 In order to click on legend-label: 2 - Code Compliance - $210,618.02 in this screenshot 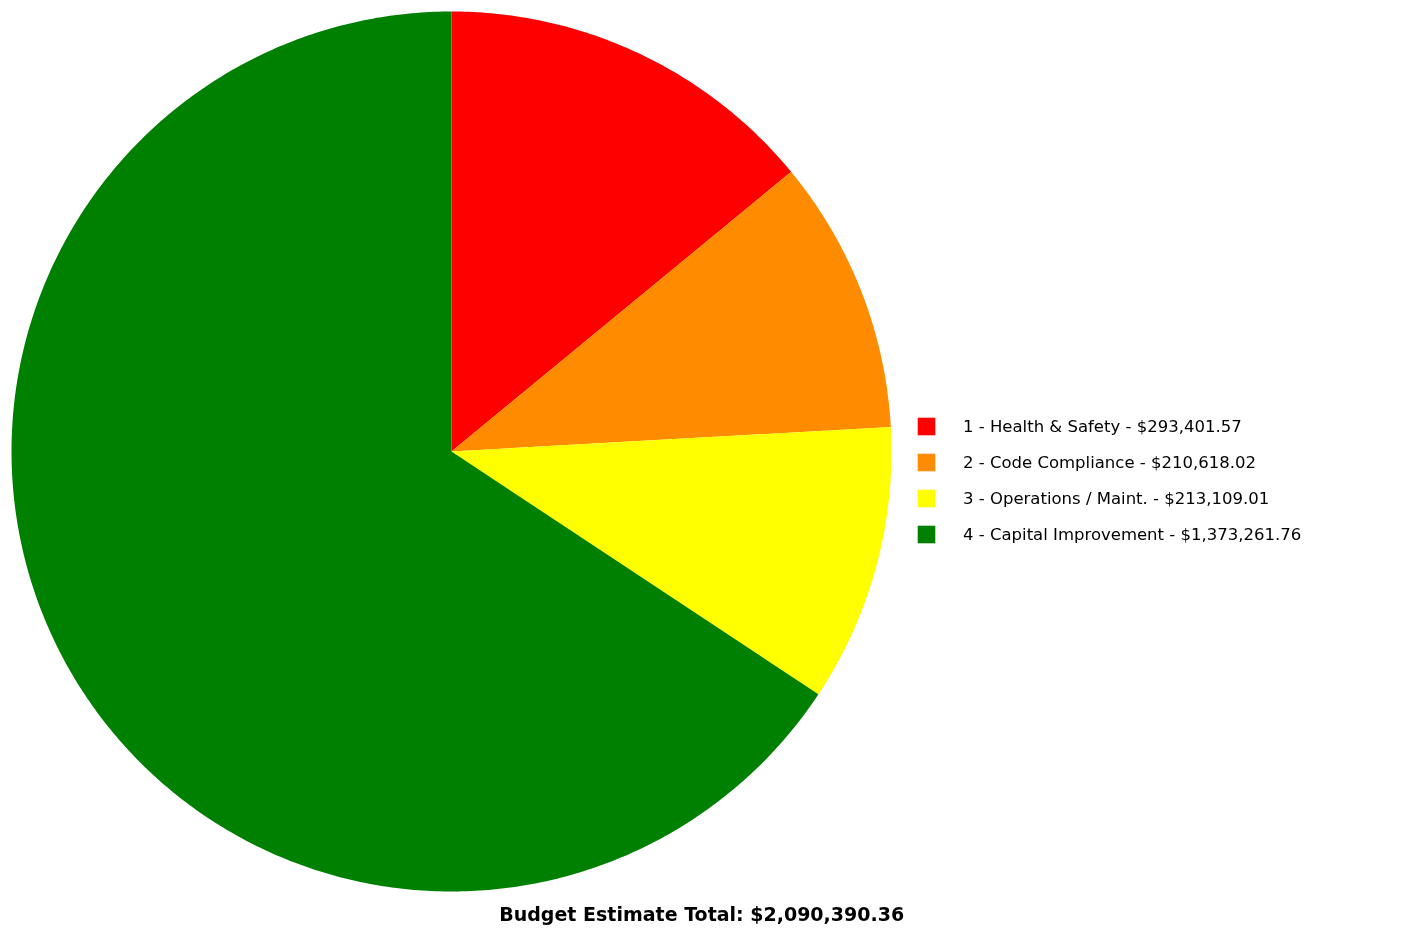, I will do `click(1109, 462)`.